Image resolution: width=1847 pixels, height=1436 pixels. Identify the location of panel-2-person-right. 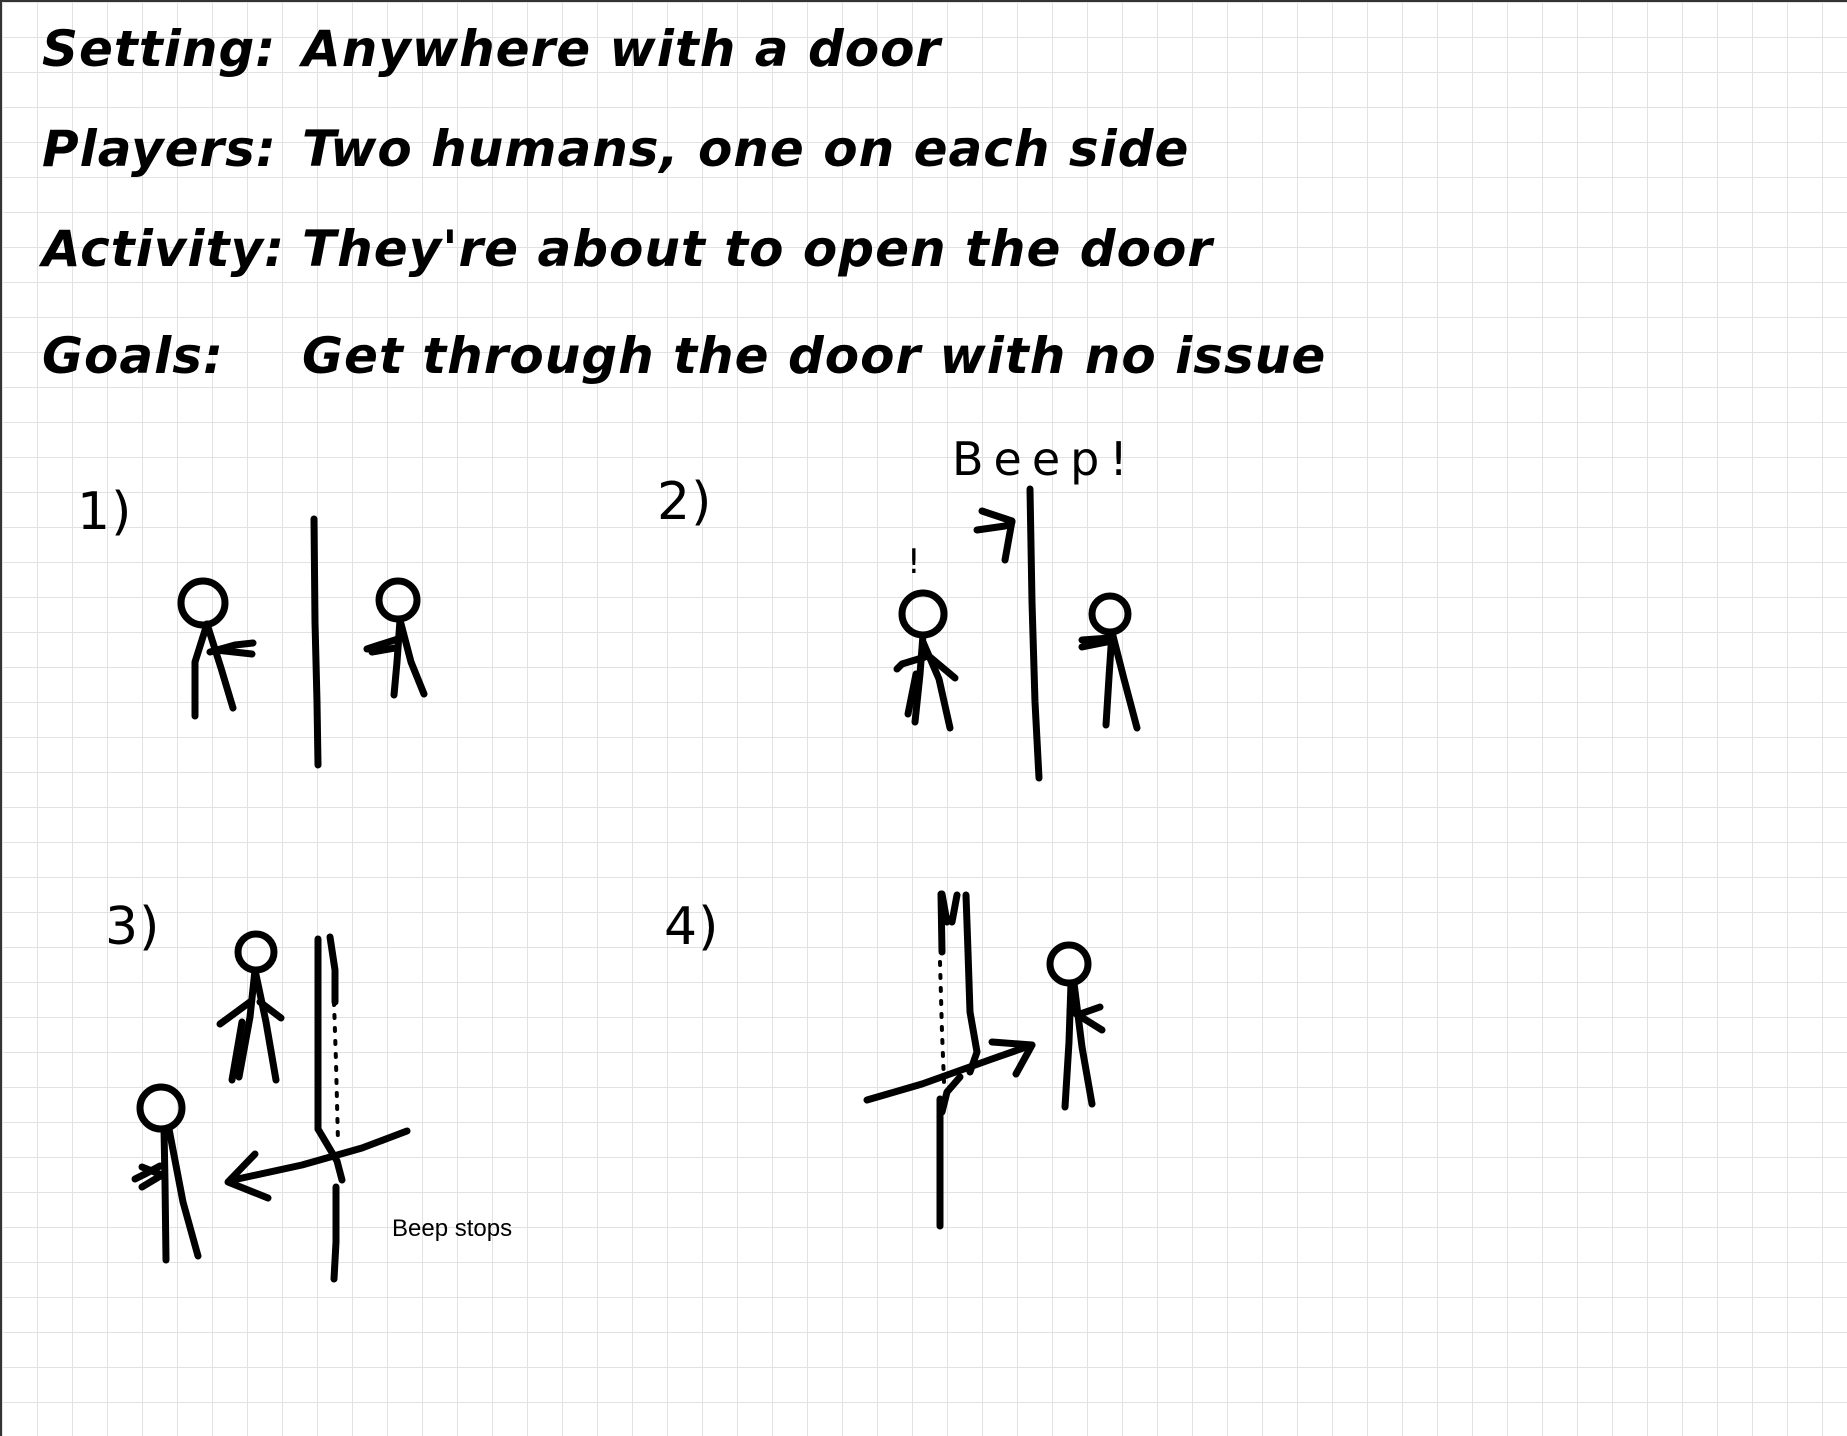
(1109, 662).